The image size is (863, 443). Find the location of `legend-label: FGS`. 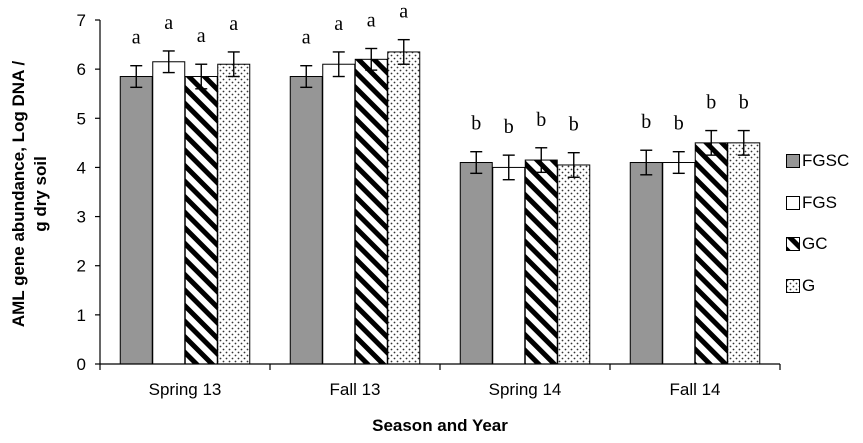

legend-label: FGS is located at coordinates (819, 202).